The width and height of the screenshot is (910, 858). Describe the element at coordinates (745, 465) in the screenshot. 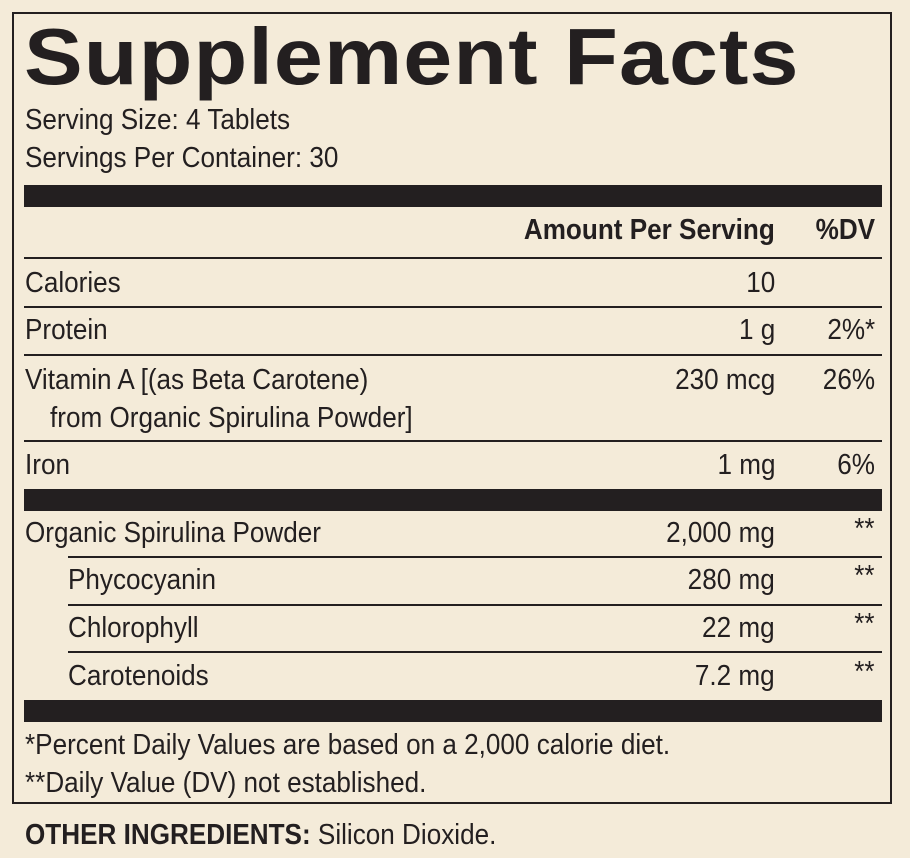

I see `nutrient-amount: 1 mg` at that location.